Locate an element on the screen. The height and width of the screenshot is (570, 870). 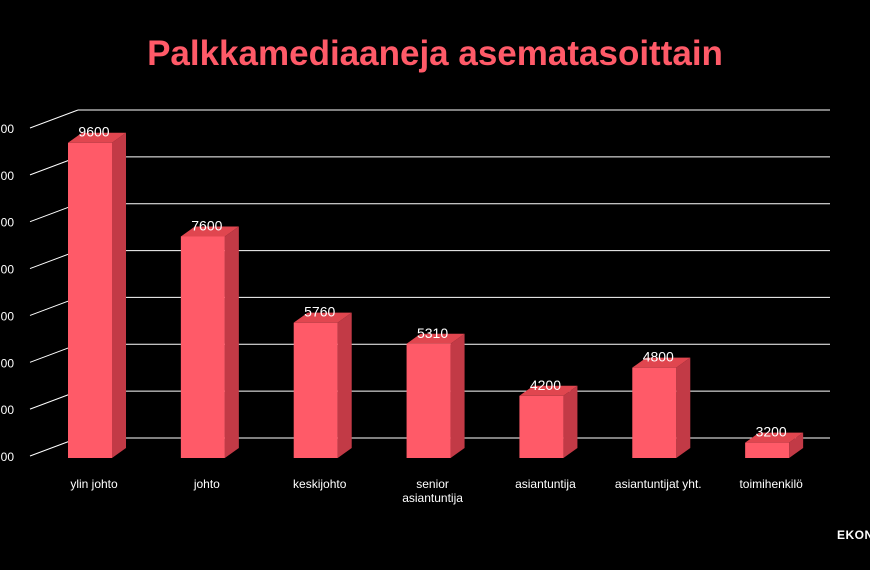
x-tick-label: ylin johto is located at coordinates (94, 484).